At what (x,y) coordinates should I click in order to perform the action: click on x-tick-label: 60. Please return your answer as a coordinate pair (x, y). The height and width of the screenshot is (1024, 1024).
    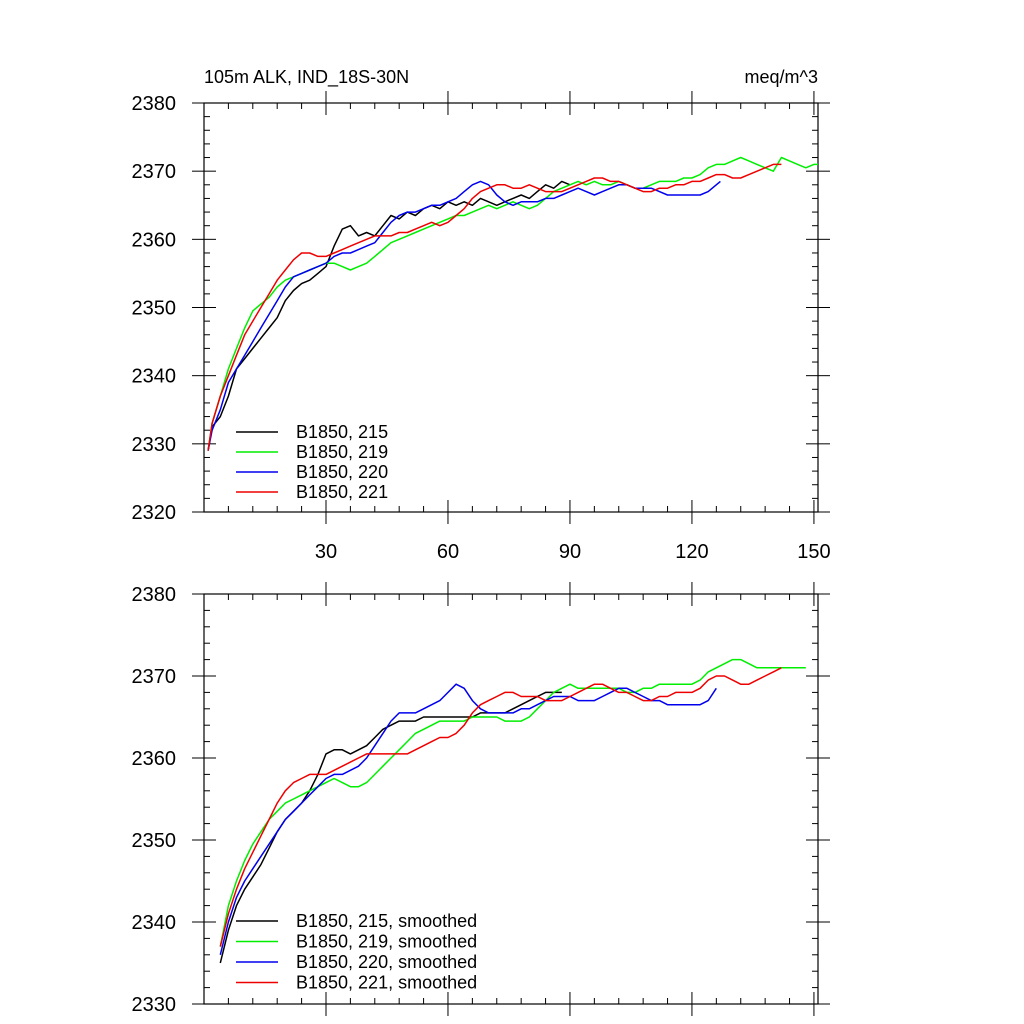
    Looking at the image, I should click on (448, 552).